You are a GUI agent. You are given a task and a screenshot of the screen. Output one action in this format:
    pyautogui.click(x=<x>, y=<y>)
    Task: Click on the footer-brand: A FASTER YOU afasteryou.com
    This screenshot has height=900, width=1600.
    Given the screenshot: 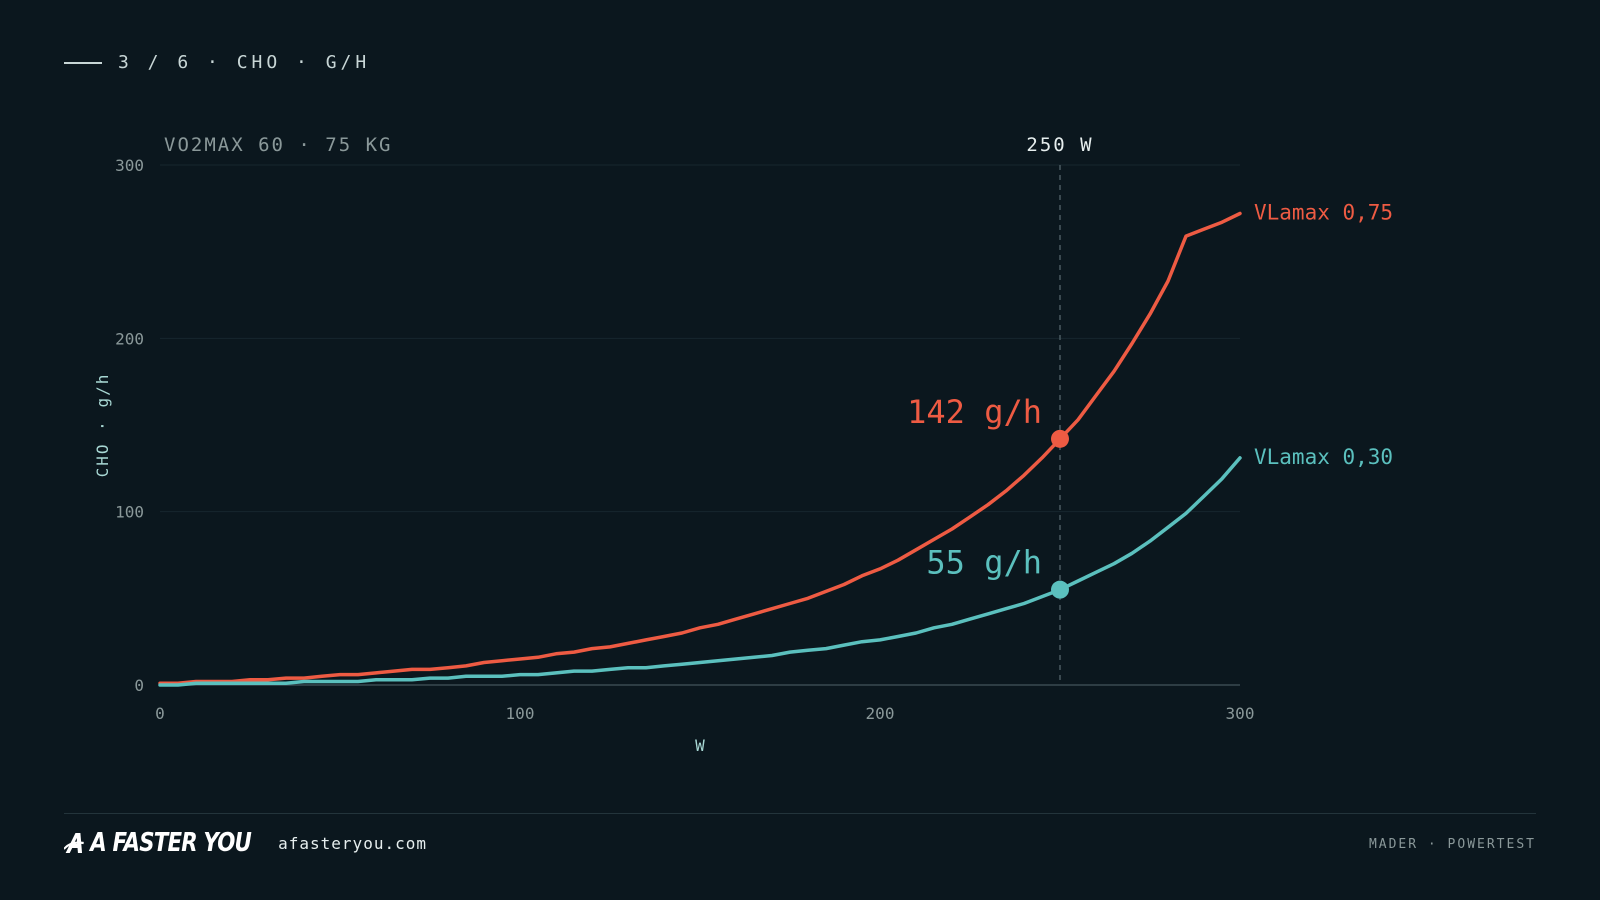 What is the action you would take?
    pyautogui.click(x=245, y=843)
    